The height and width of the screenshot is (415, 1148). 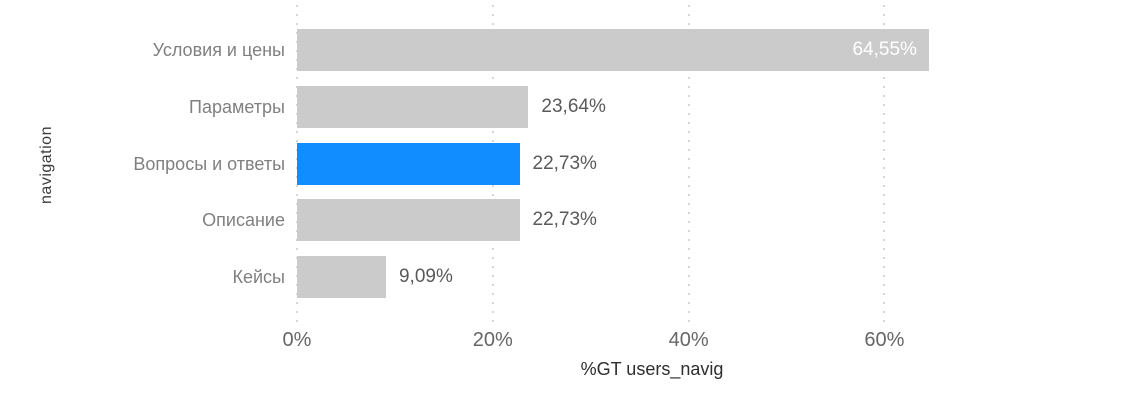 I want to click on bar: 64,55%, so click(x=613, y=50).